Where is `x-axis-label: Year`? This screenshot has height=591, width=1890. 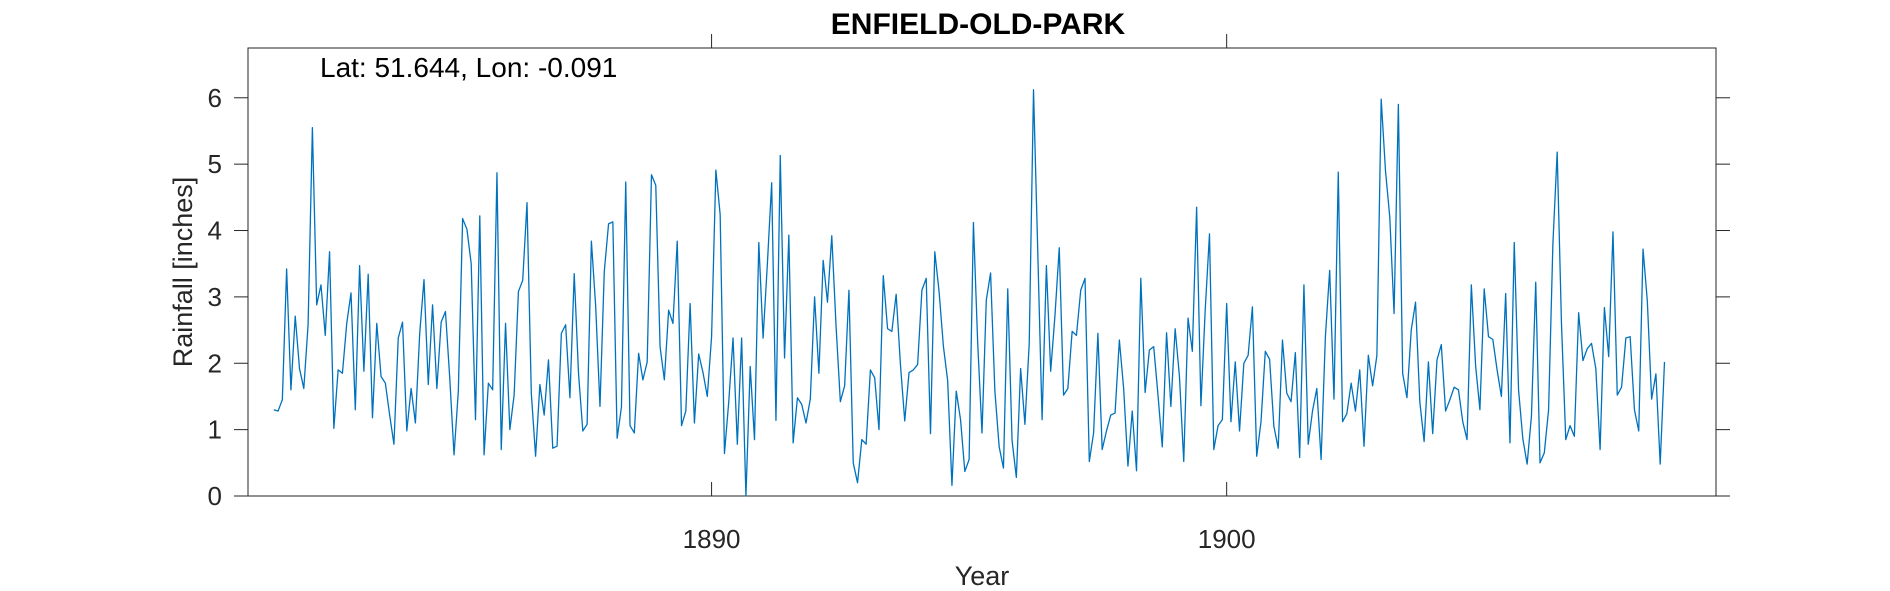
x-axis-label: Year is located at coordinates (982, 576).